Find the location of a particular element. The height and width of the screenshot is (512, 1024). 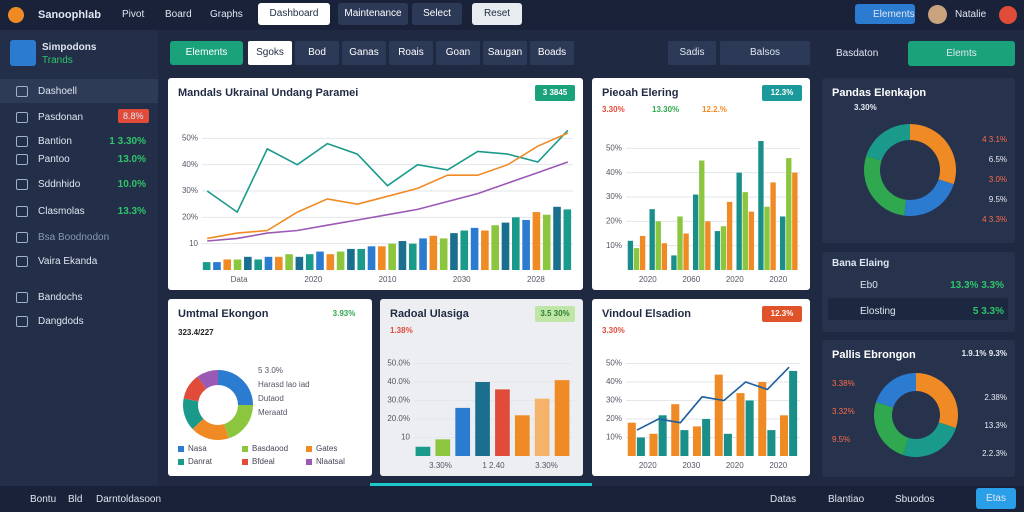

footer-item: Bontu is located at coordinates (43, 499).